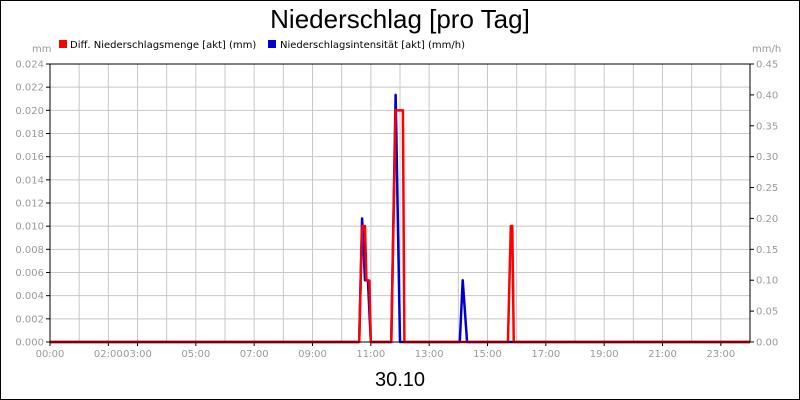 Image resolution: width=800 pixels, height=400 pixels. I want to click on y-left-tick-label: 0.004, so click(29, 296).